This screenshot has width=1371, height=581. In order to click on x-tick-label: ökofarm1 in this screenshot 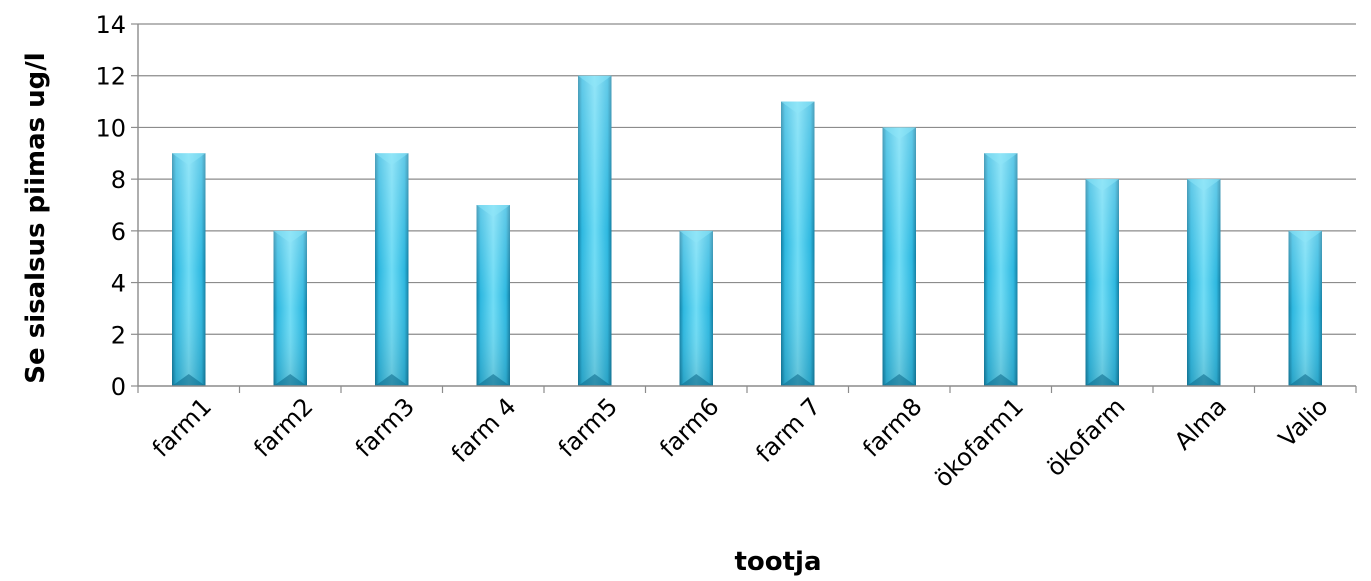, I will do `click(979, 442)`.